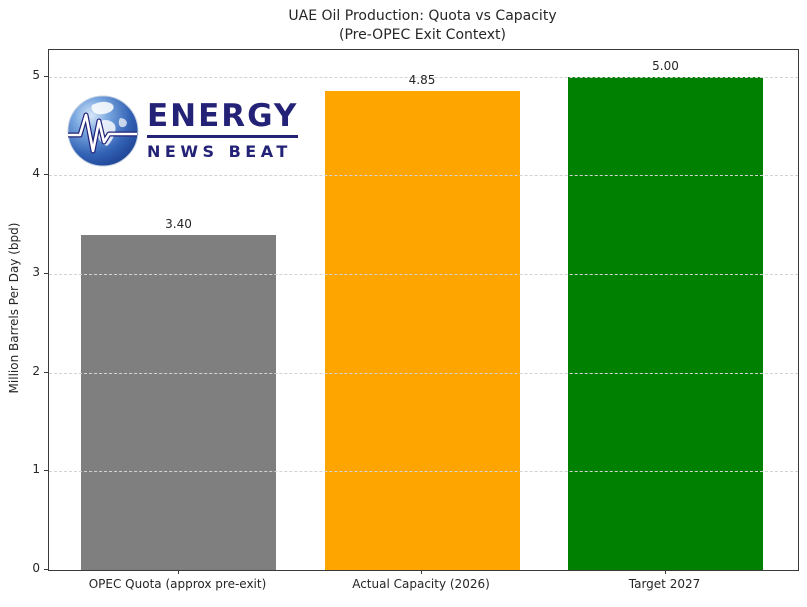 Image resolution: width=807 pixels, height=607 pixels. I want to click on gridline-y4, so click(423, 176).